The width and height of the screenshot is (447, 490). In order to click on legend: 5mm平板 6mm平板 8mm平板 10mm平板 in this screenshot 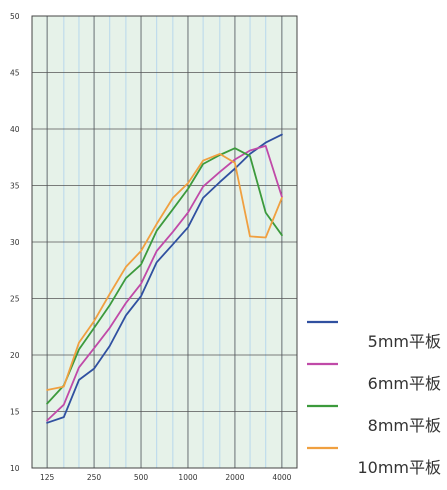, I will do `click(374, 398)`.